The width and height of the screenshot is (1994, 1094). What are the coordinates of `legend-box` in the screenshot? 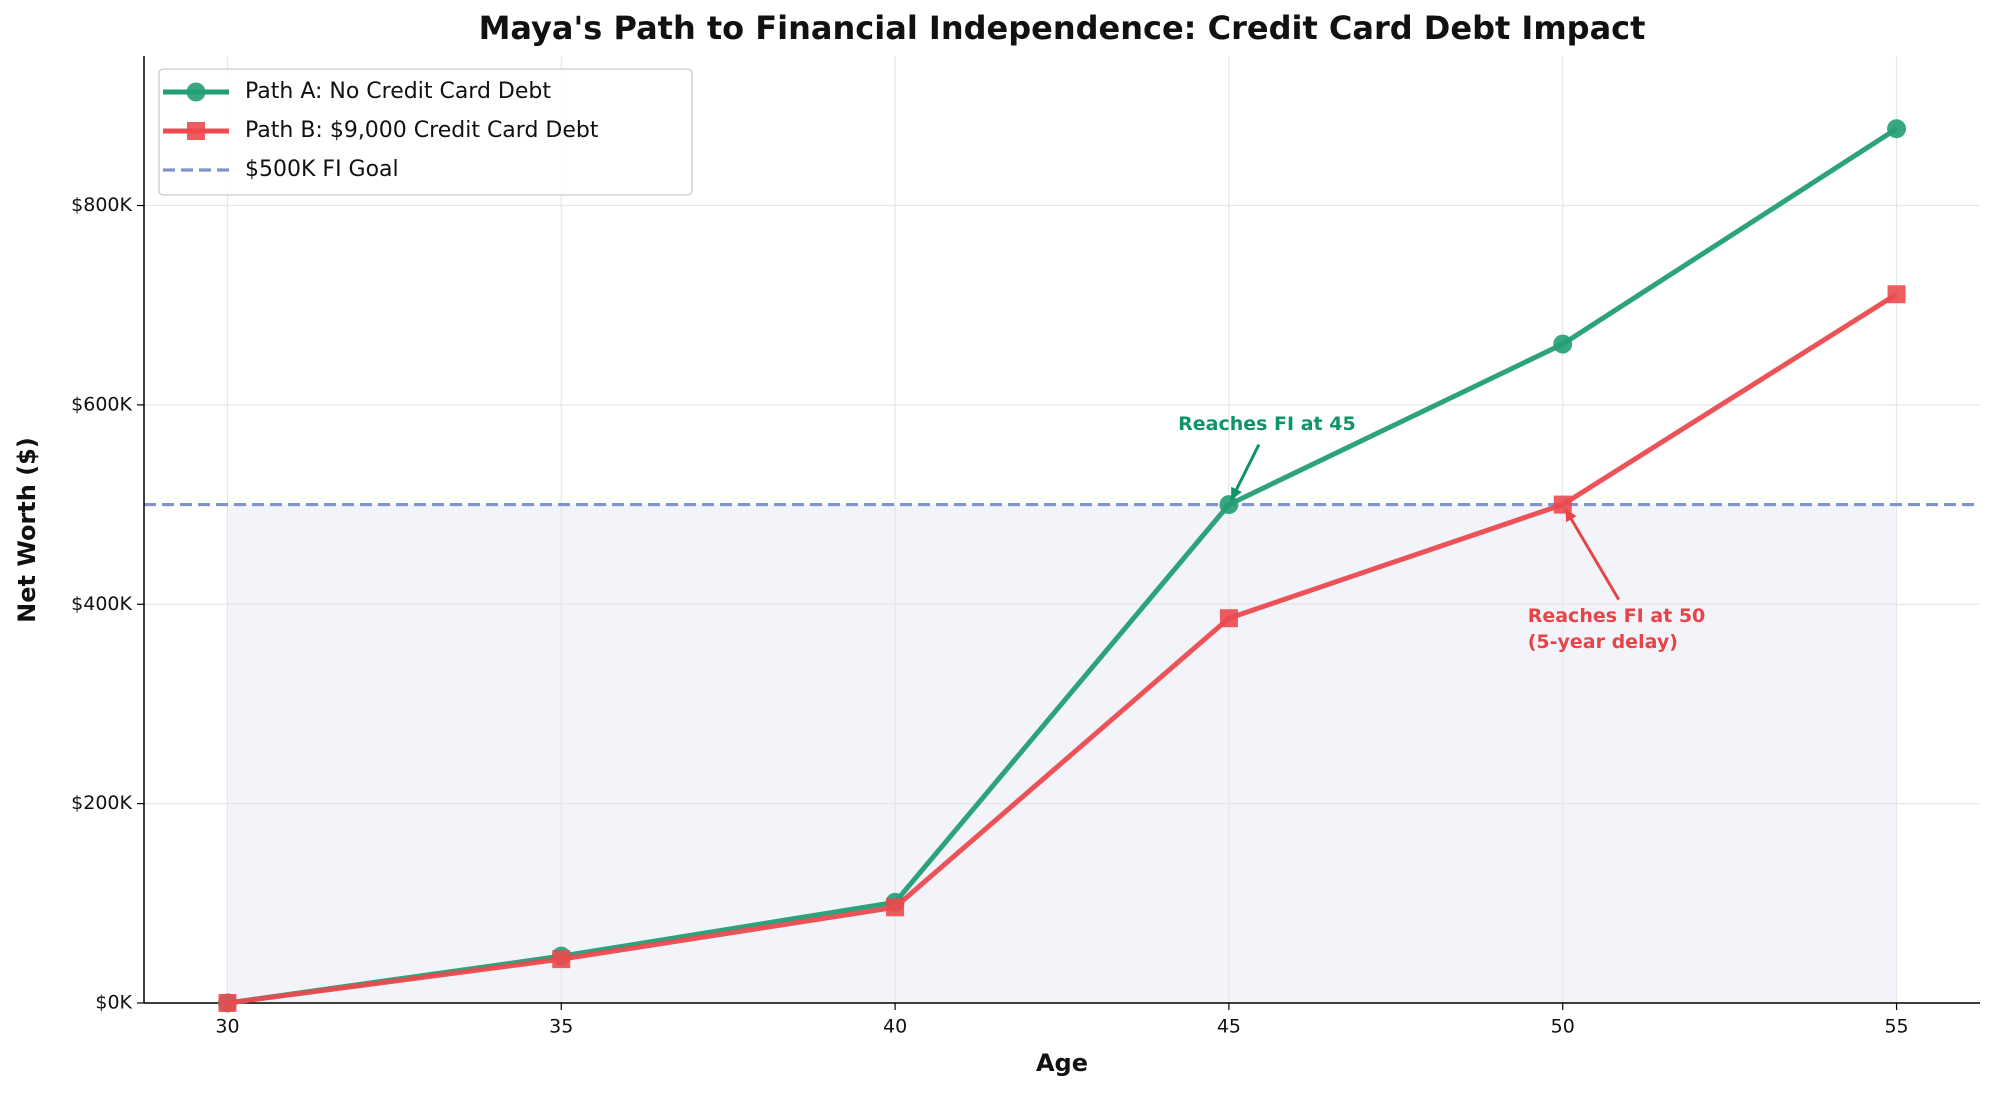 It's located at (425, 132).